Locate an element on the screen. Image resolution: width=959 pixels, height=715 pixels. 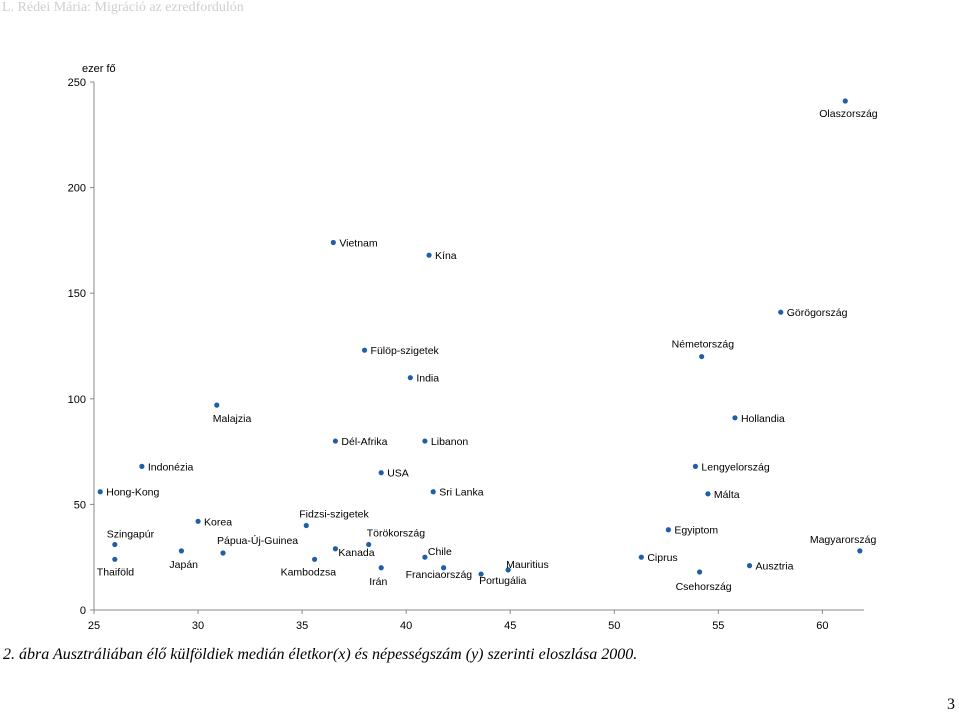
x-tick-label: 45 is located at coordinates (510, 626).